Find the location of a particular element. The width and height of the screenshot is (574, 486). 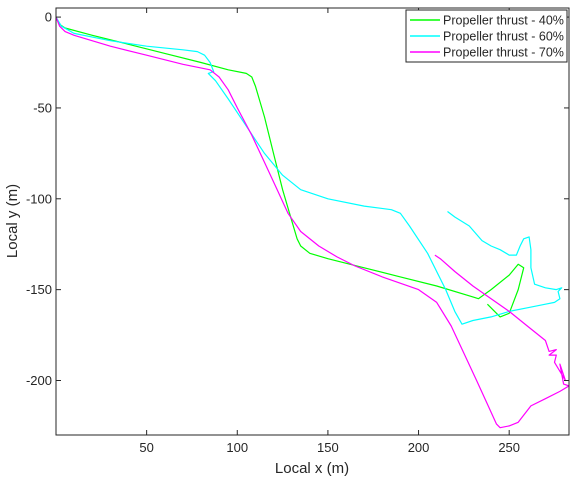

y-tick-label: -200 is located at coordinates (39, 380).